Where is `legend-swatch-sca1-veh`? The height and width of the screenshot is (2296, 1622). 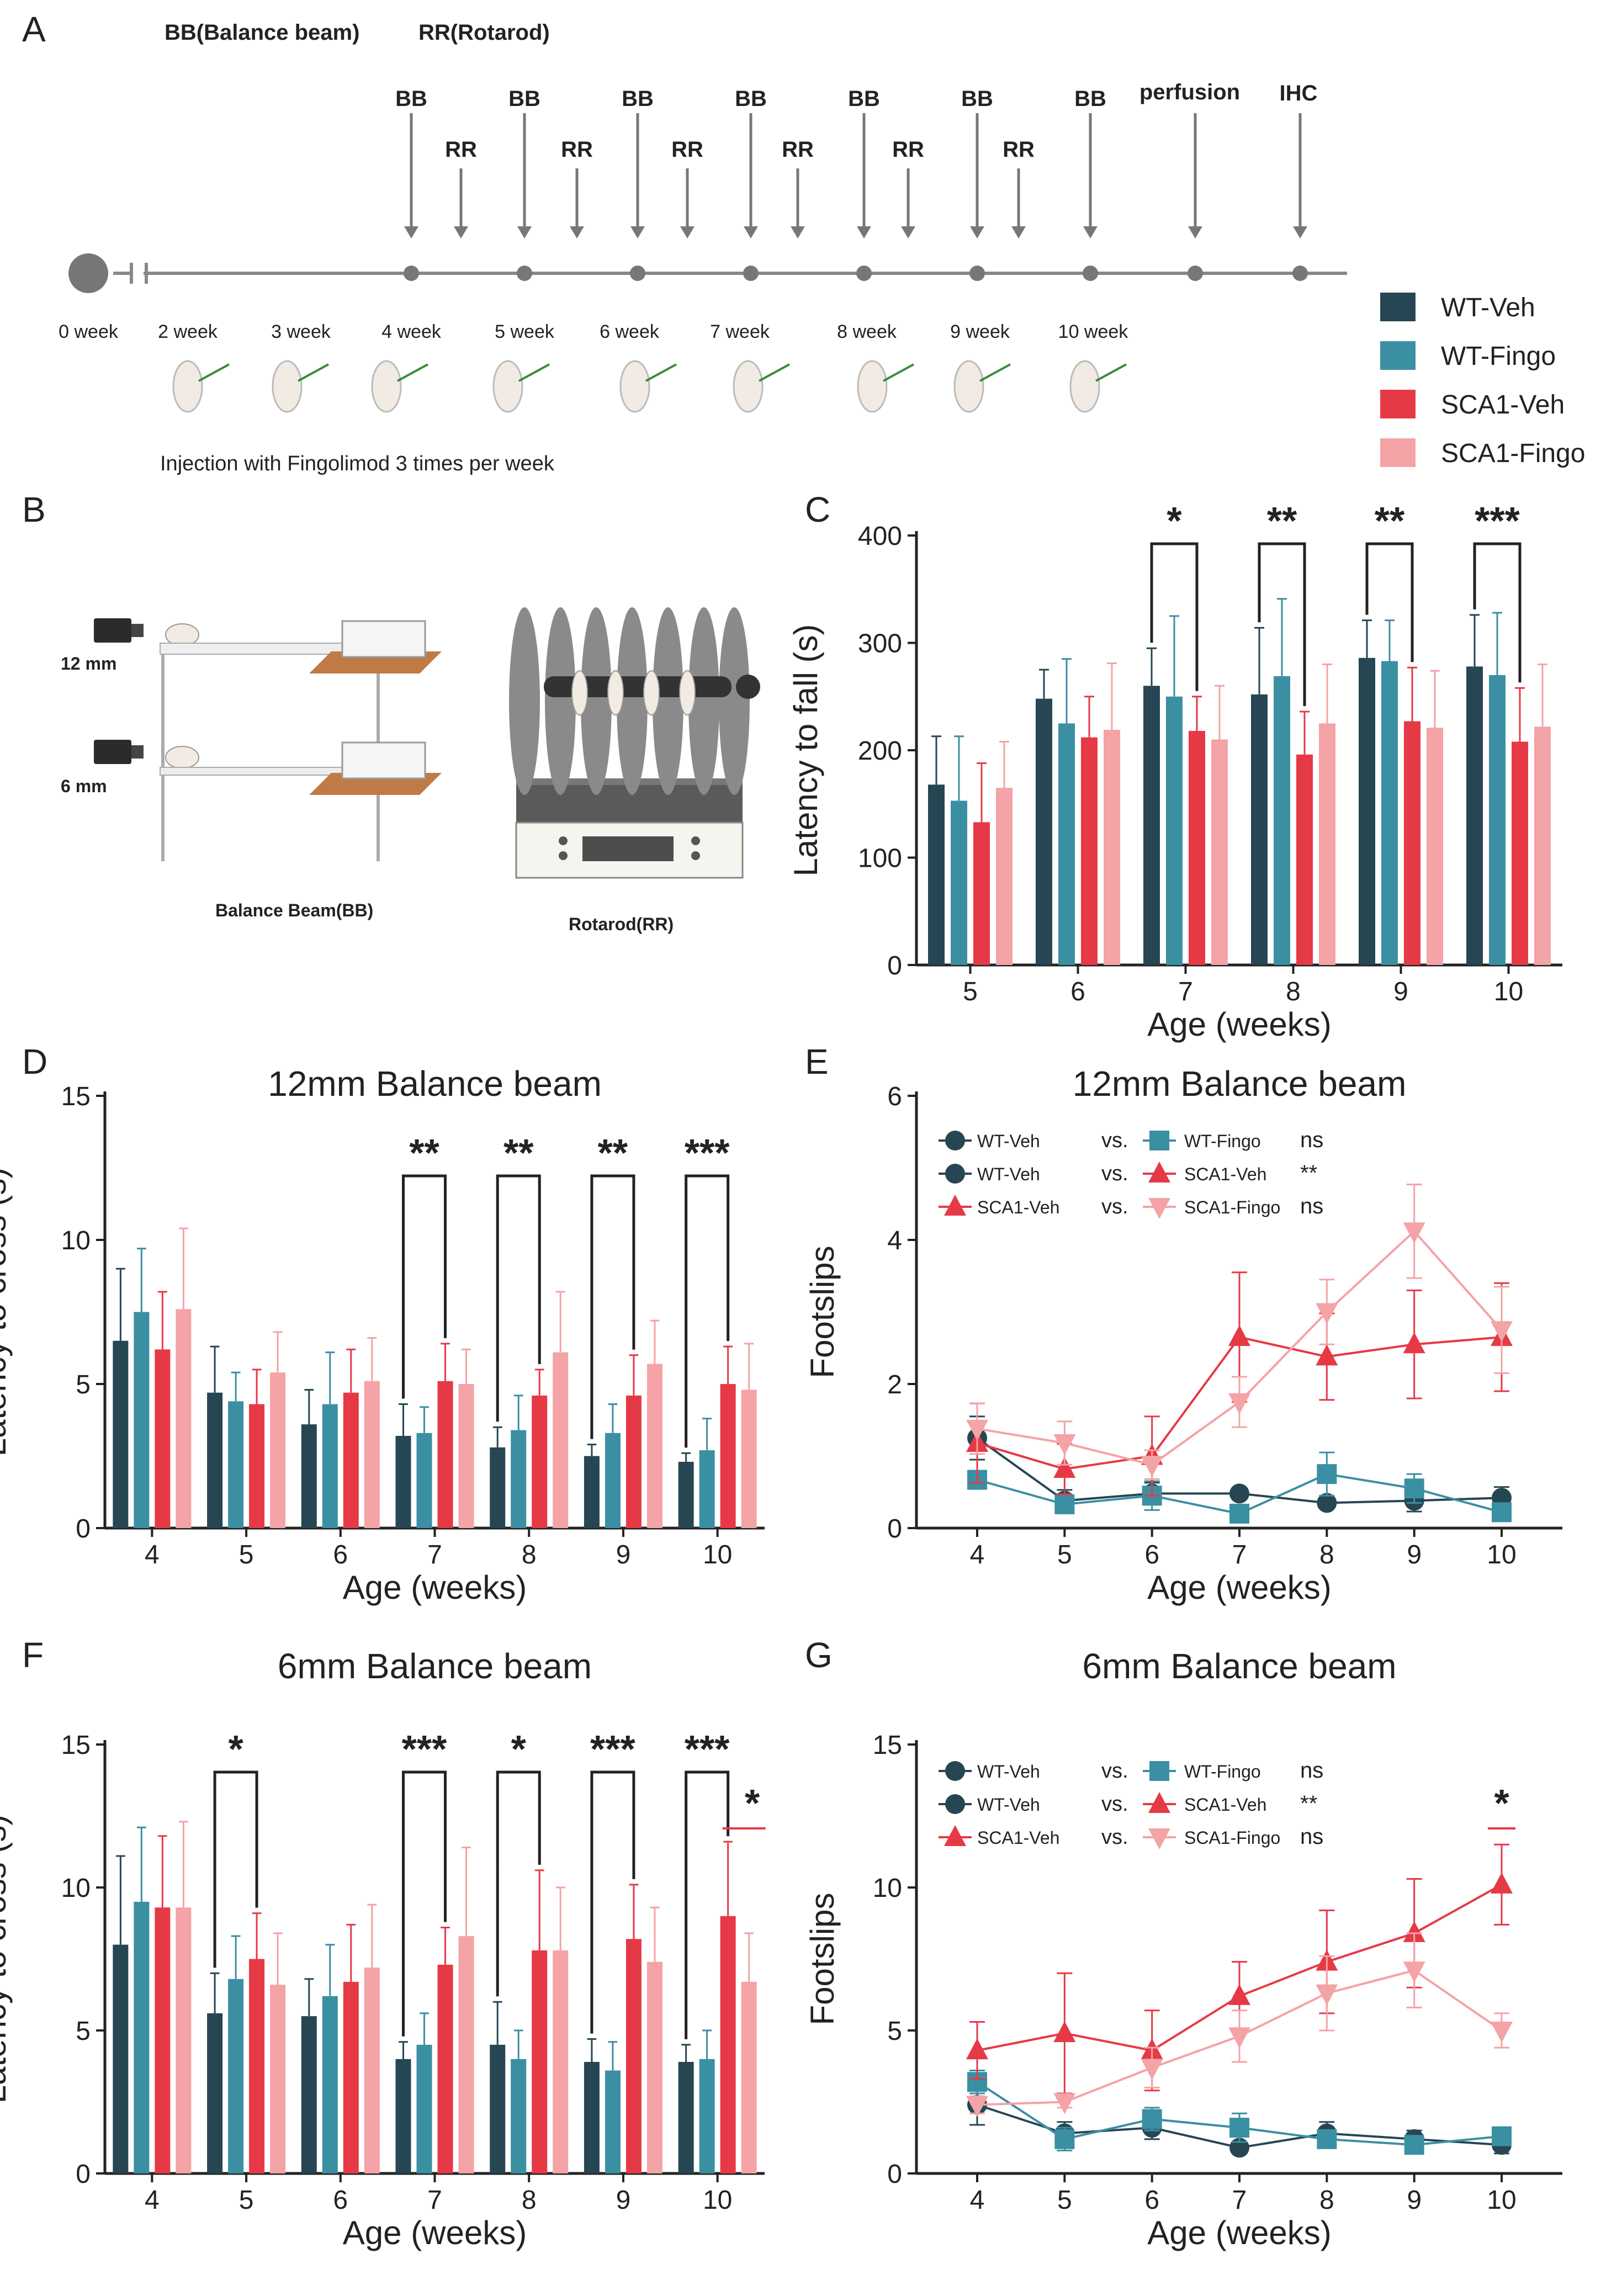 legend-swatch-sca1-veh is located at coordinates (1398, 404).